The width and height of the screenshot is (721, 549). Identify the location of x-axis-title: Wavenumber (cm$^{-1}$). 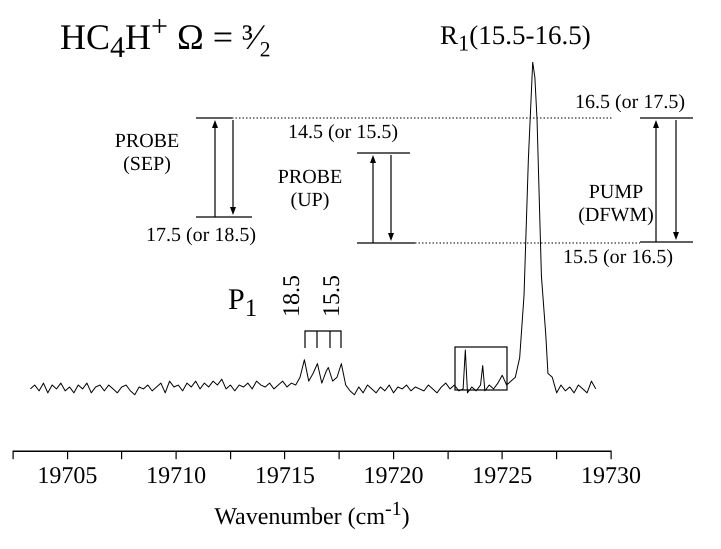
(312, 515).